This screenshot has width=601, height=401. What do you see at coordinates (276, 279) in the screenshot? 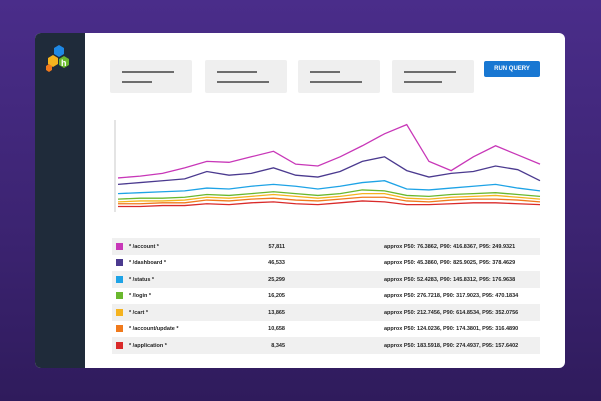
I see `row-count: 25,299` at bounding box center [276, 279].